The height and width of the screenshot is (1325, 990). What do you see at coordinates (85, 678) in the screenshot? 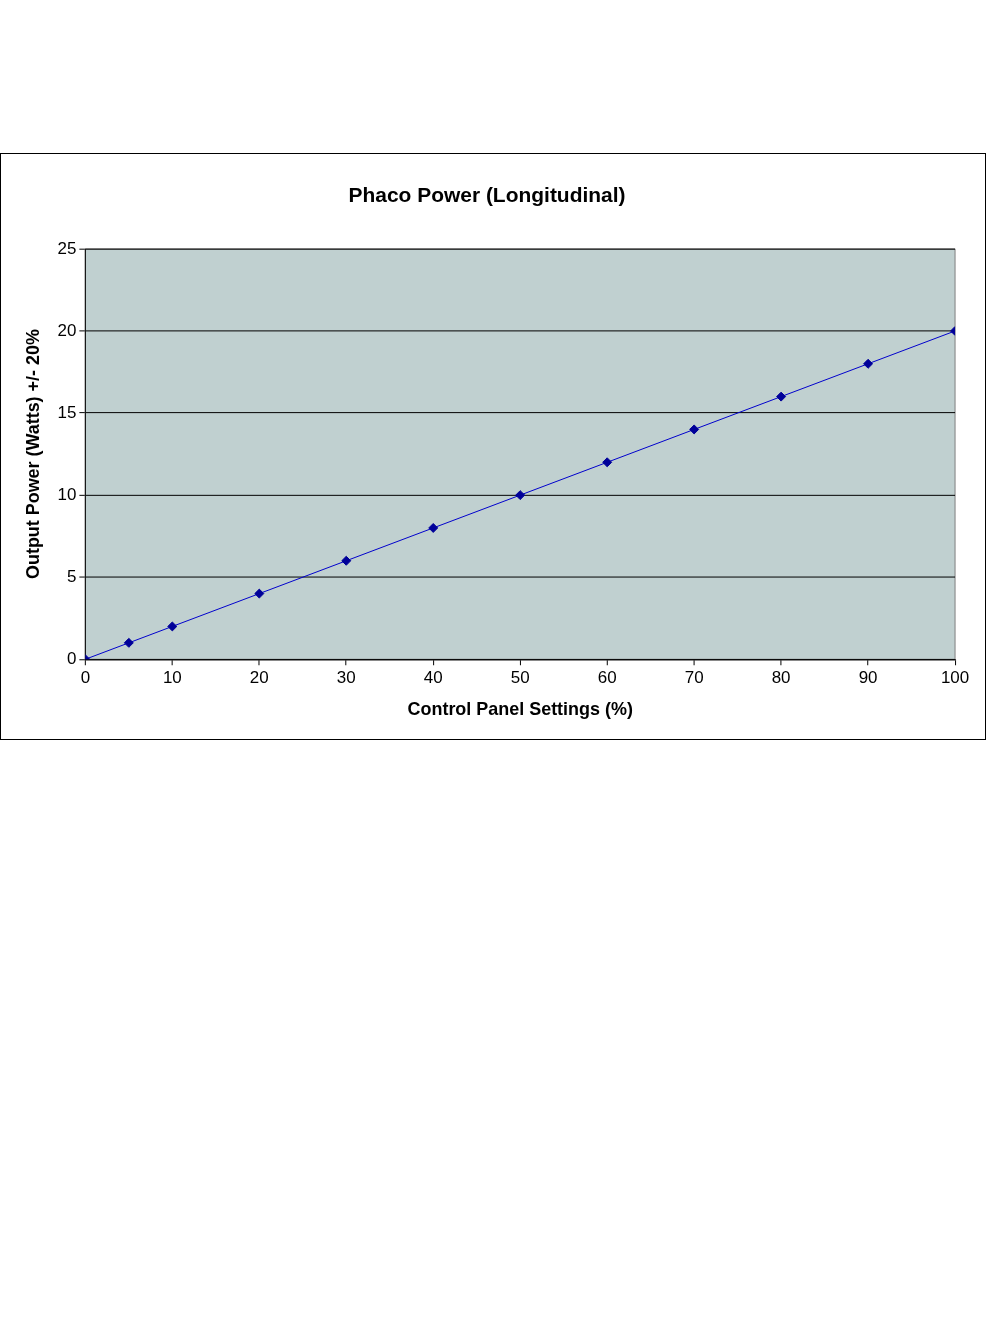
I see `x-tick-label: 0` at bounding box center [85, 678].